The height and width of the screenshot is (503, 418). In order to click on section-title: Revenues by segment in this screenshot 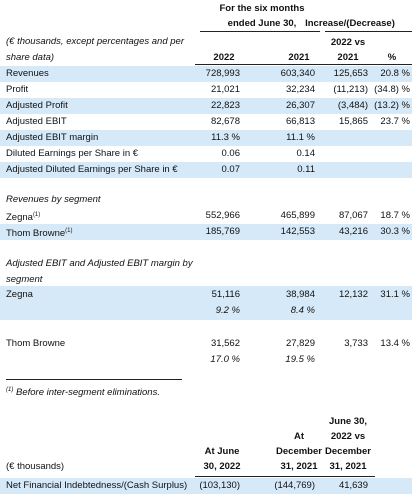, I will do `click(53, 199)`.